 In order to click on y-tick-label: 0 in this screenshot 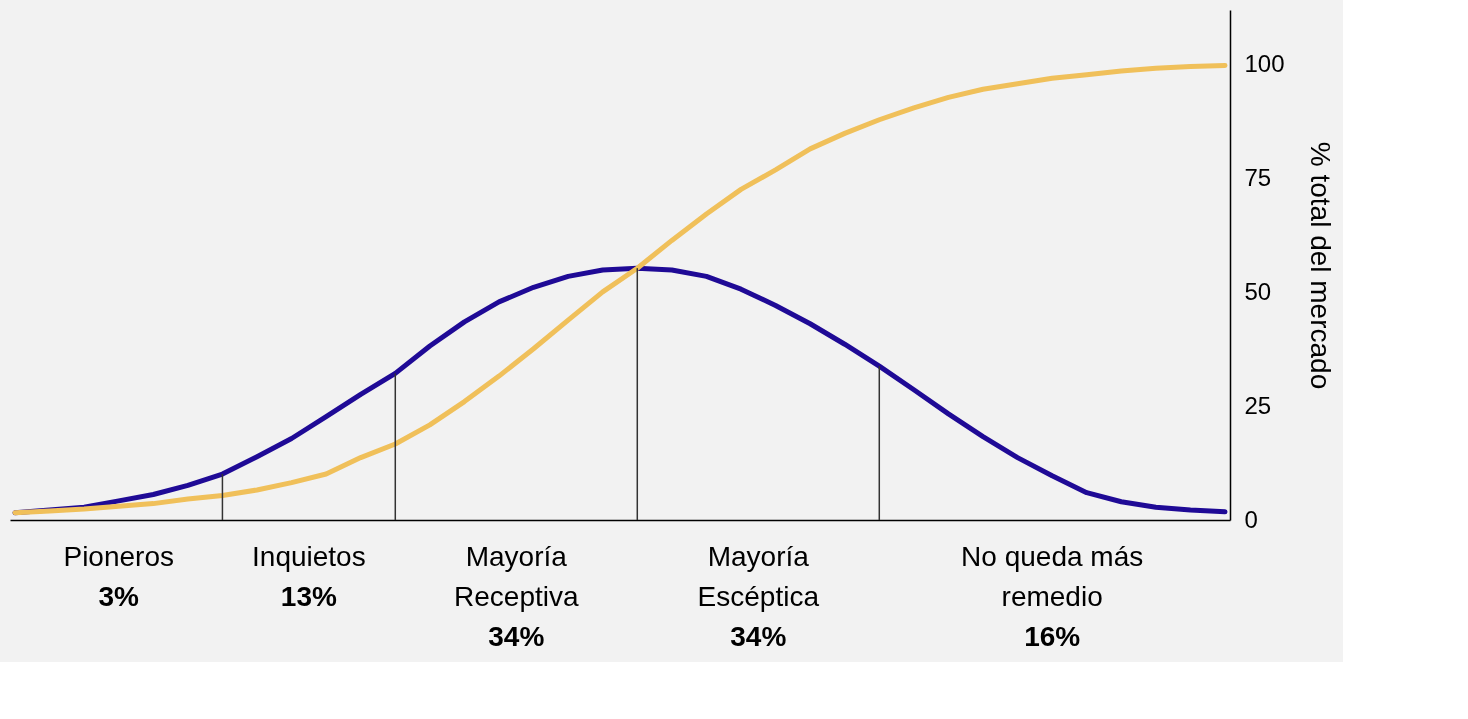, I will do `click(1251, 519)`.